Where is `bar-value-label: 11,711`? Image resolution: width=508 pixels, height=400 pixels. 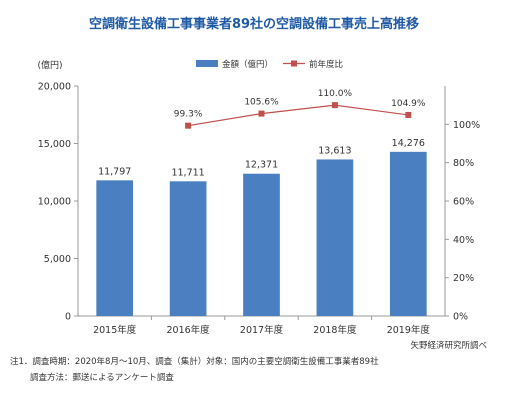
bar-value-label: 11,711 is located at coordinates (187, 172).